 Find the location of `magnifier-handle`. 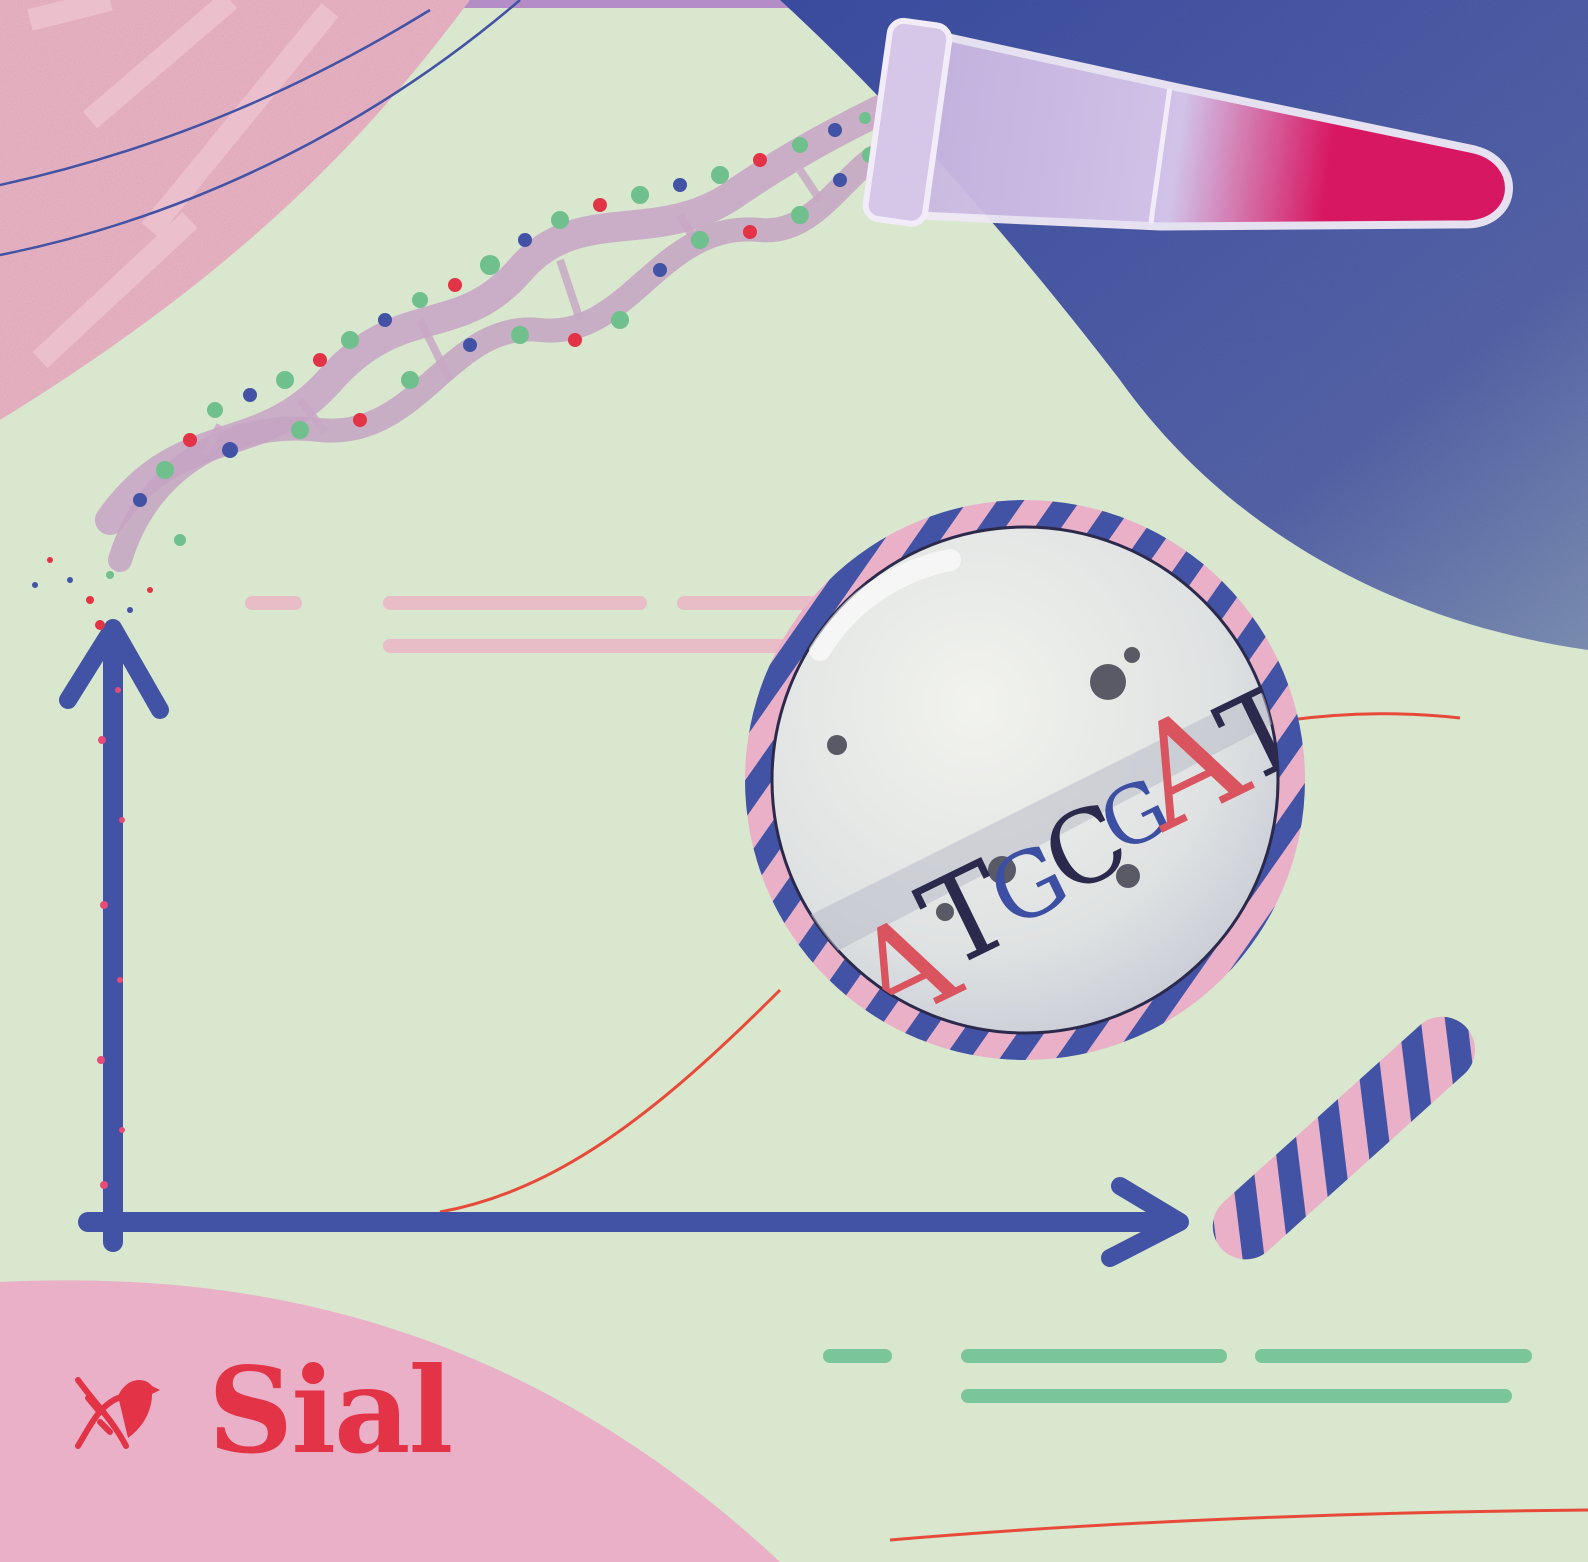

magnifier-handle is located at coordinates (1343, 1138).